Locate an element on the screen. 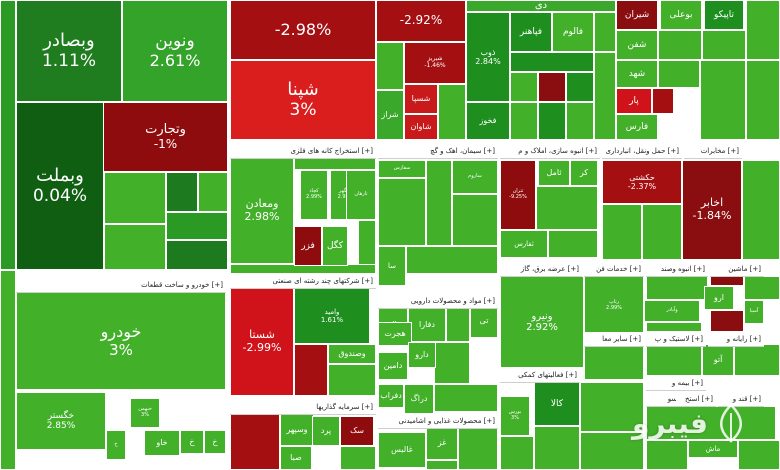 The image size is (780, 470). treemap-tile-sedi: سک is located at coordinates (357, 431).